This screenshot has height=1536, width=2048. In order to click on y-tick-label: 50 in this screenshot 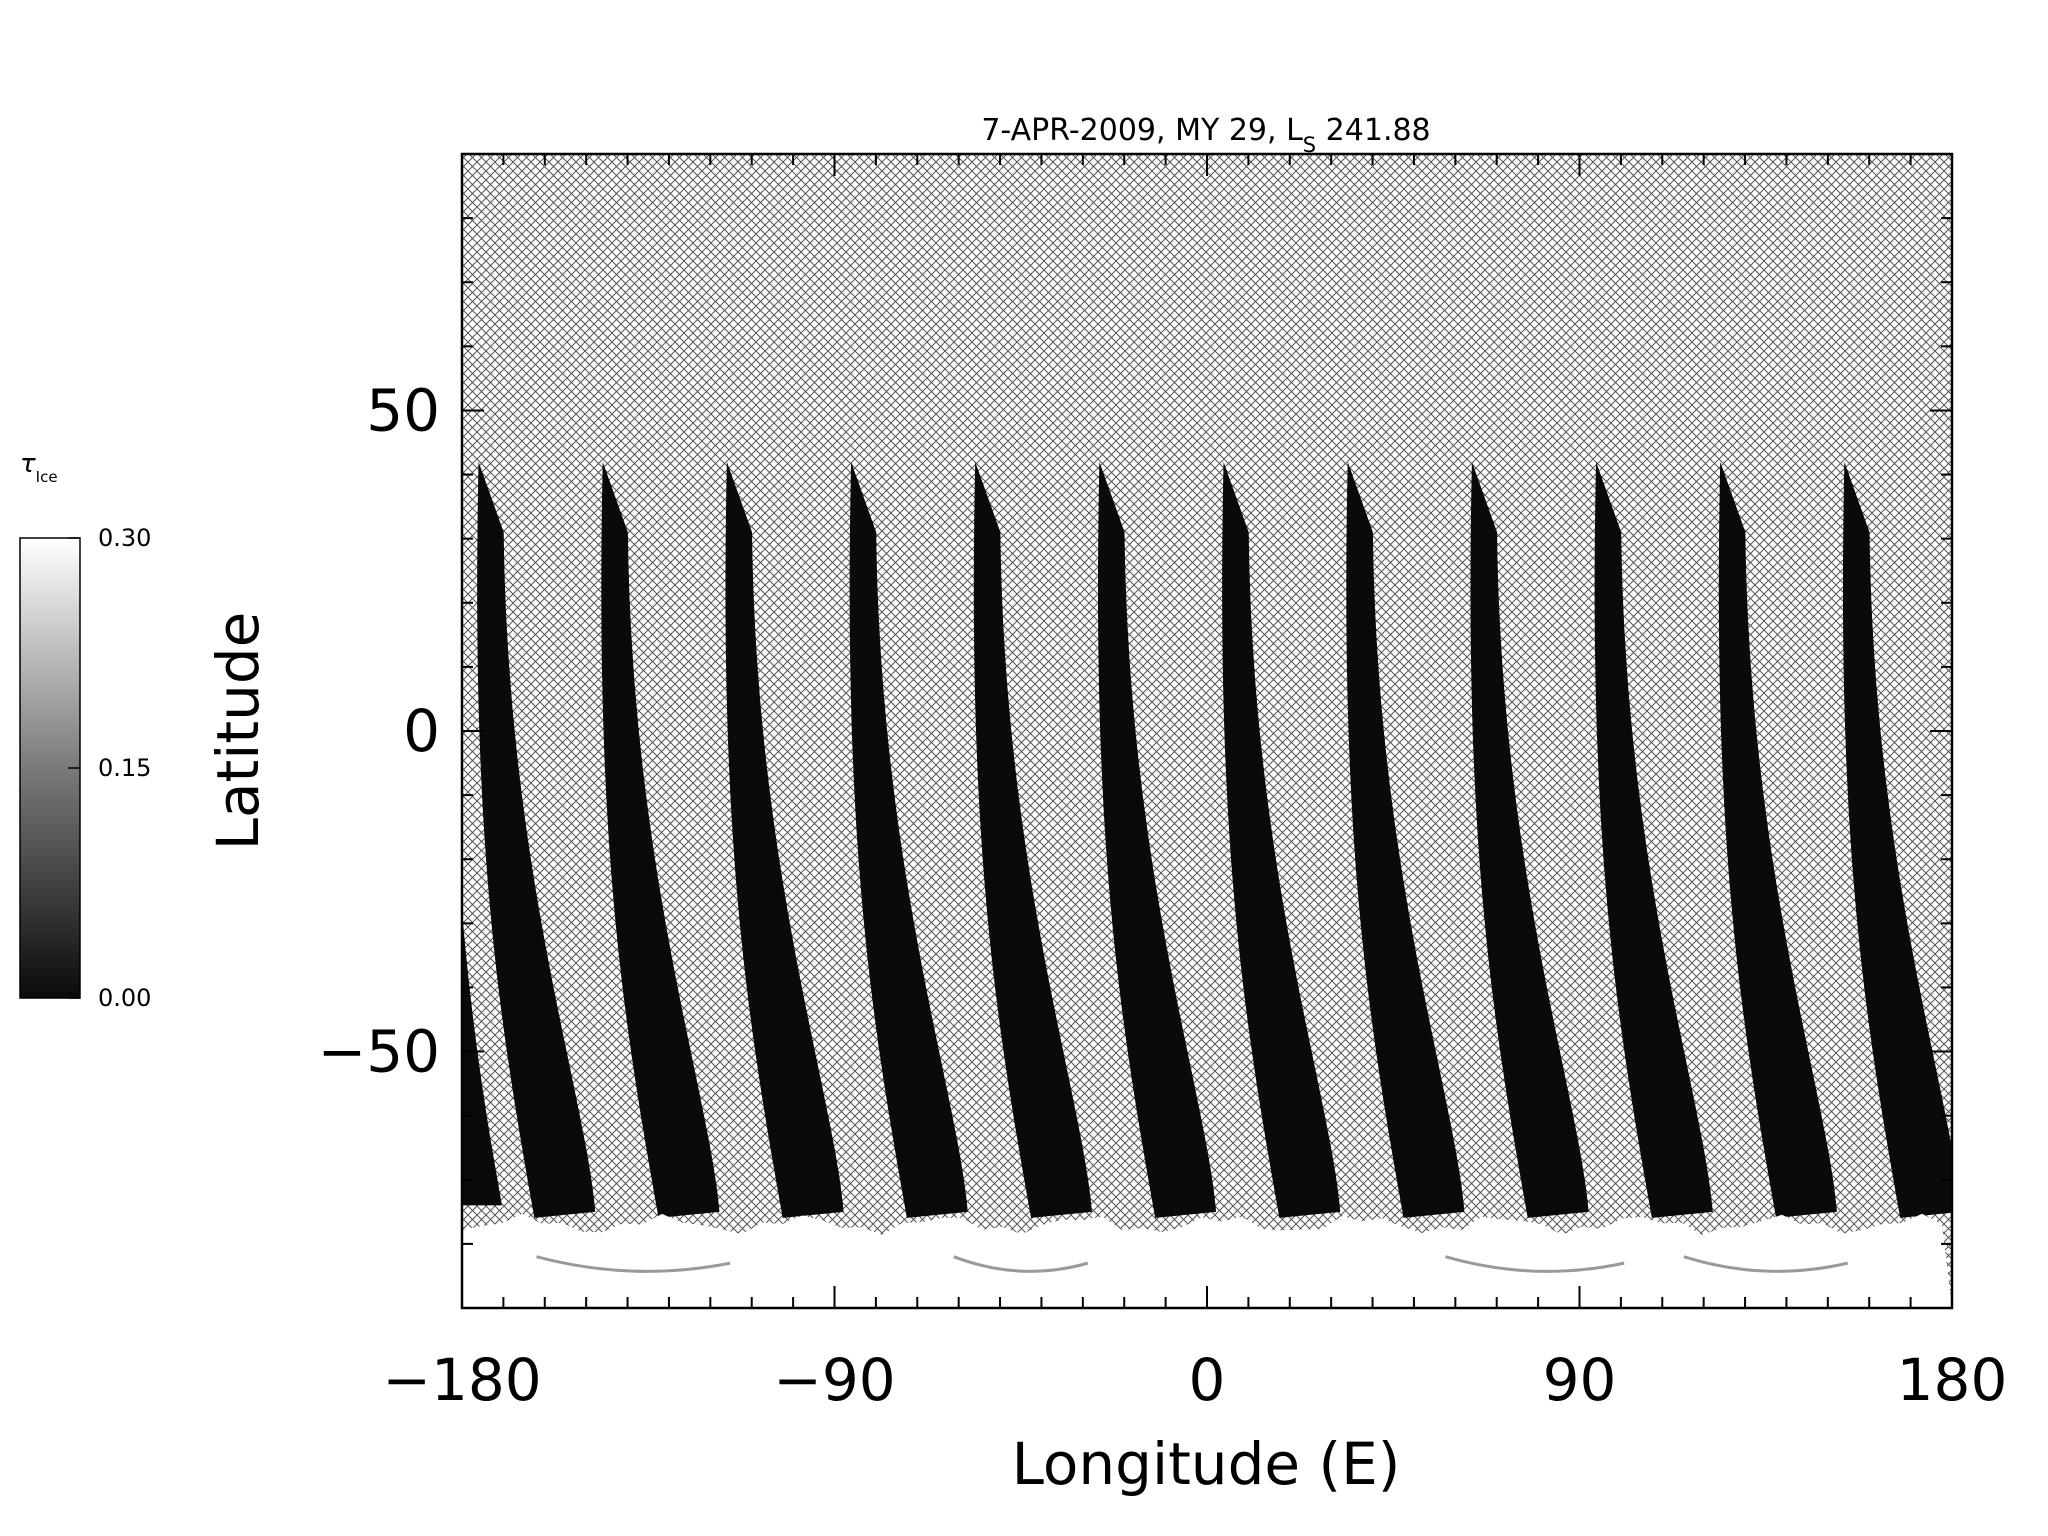, I will do `click(403, 410)`.